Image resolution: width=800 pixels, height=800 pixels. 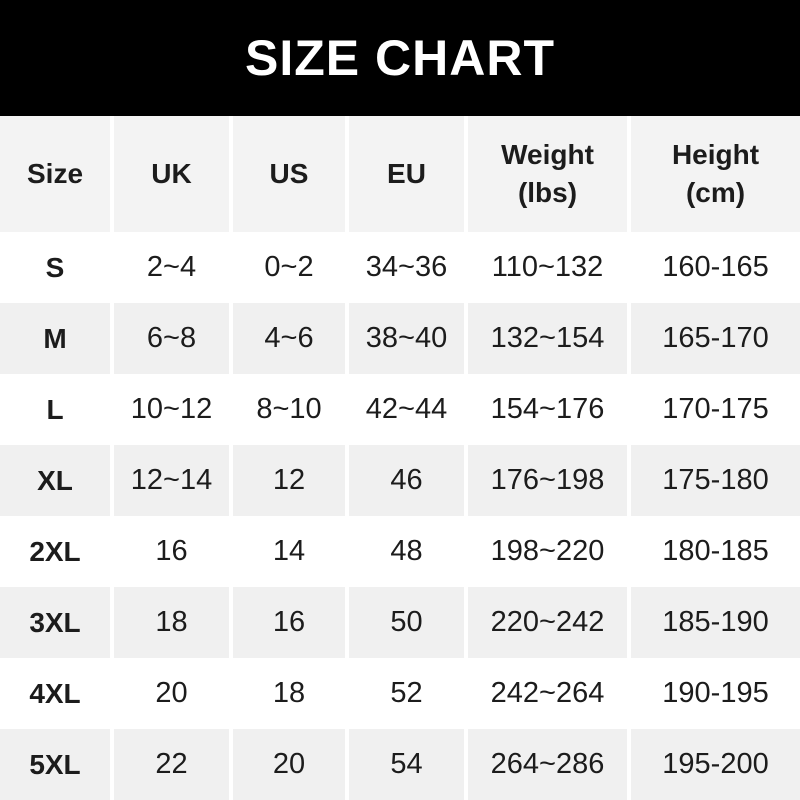 What do you see at coordinates (715, 267) in the screenshot?
I see `height-cell: 160-165` at bounding box center [715, 267].